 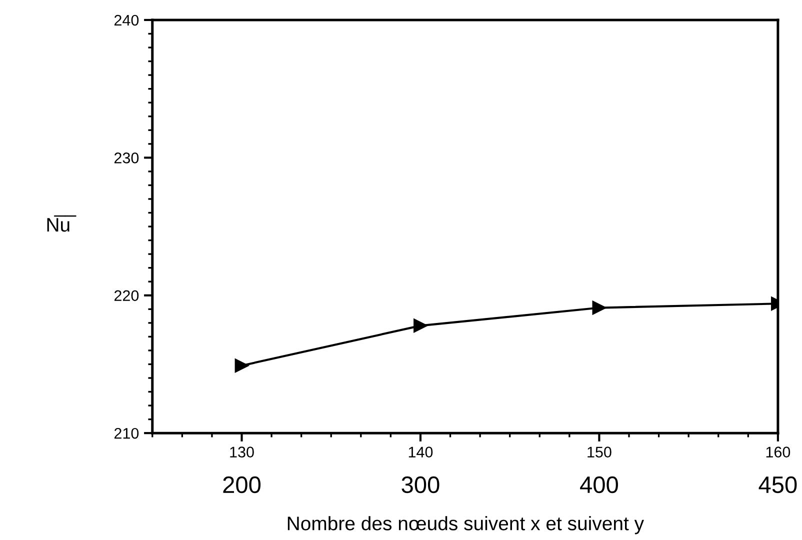 What do you see at coordinates (242, 485) in the screenshot?
I see `text: 200` at bounding box center [242, 485].